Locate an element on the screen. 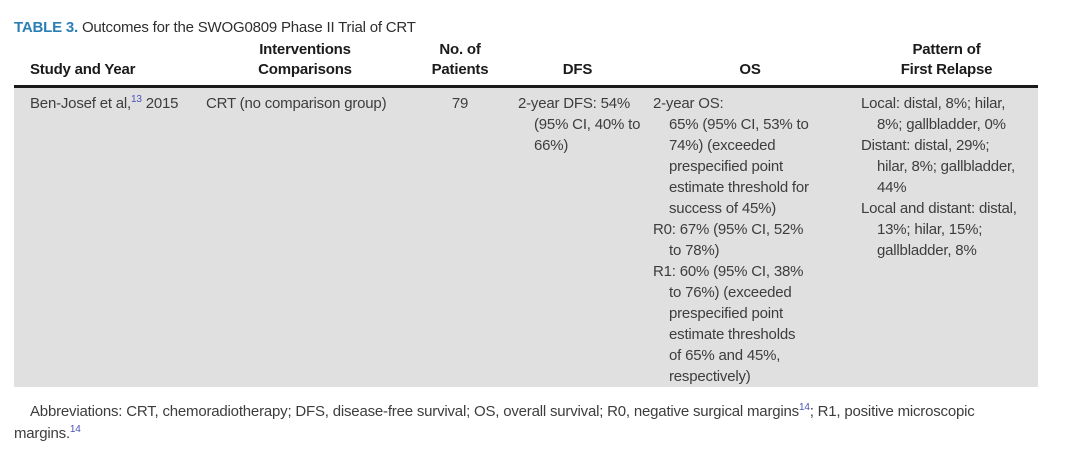 This screenshot has height=449, width=1080. cell-text-line: R1: 60% (95% CI, 38% is located at coordinates (728, 271).